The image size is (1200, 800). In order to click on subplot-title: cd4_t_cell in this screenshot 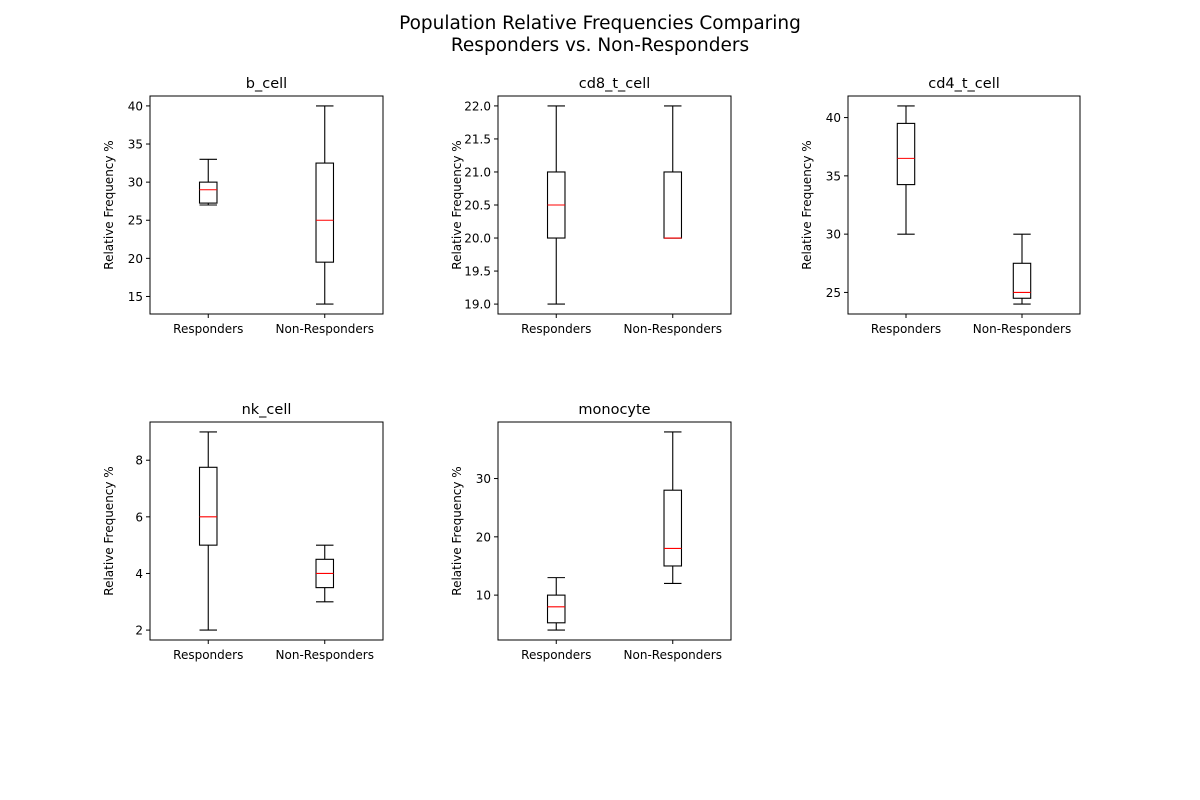, I will do `click(964, 84)`.